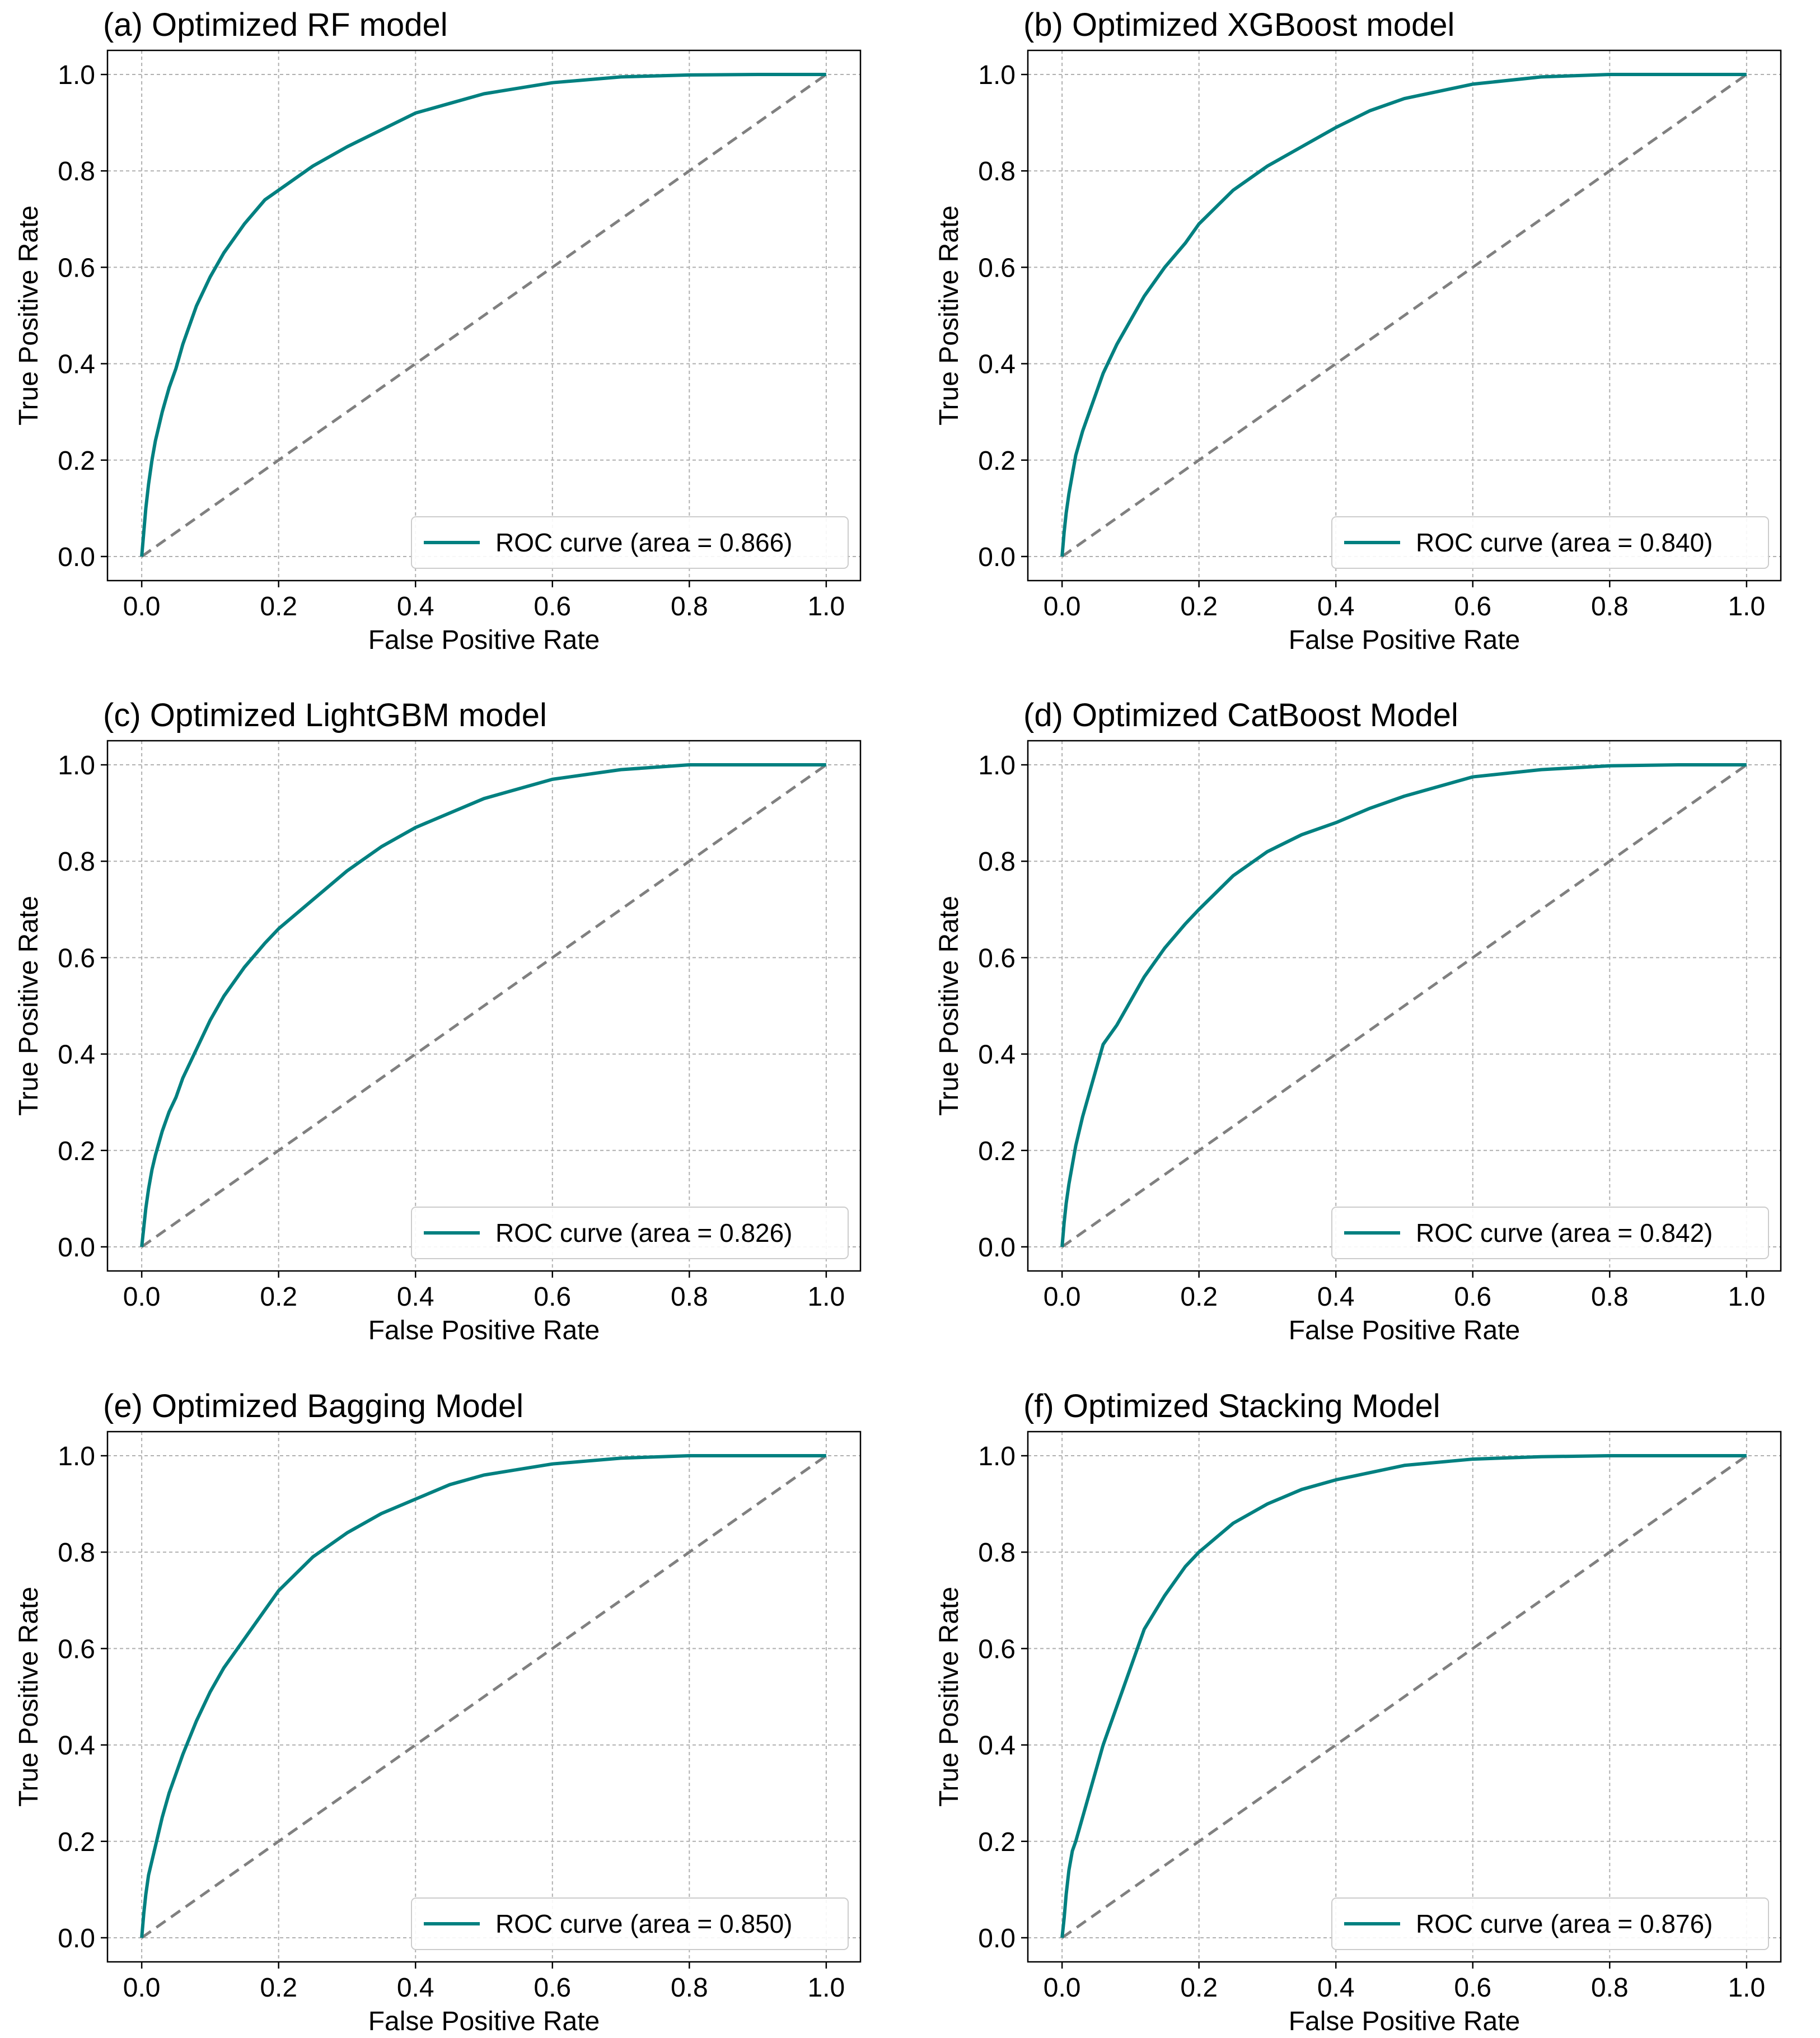 This screenshot has width=1820, height=2038. Describe the element at coordinates (644, 542) in the screenshot. I see `legend-label: ROC curve (area = 0.866)` at that location.